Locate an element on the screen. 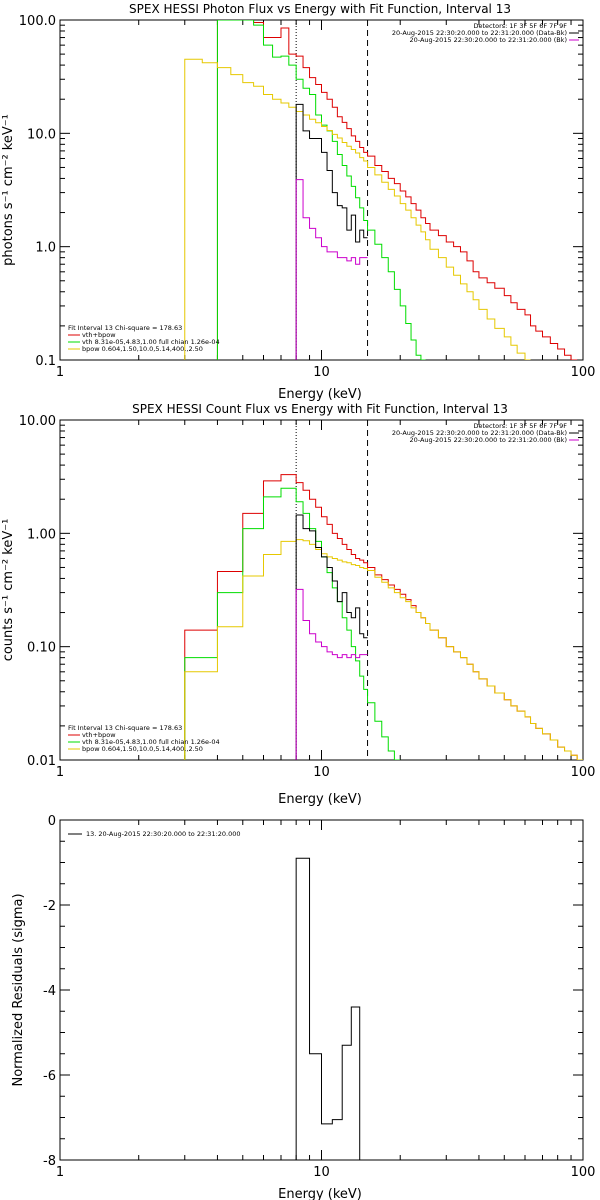  y-tick-label: 1.00 is located at coordinates (41, 534).